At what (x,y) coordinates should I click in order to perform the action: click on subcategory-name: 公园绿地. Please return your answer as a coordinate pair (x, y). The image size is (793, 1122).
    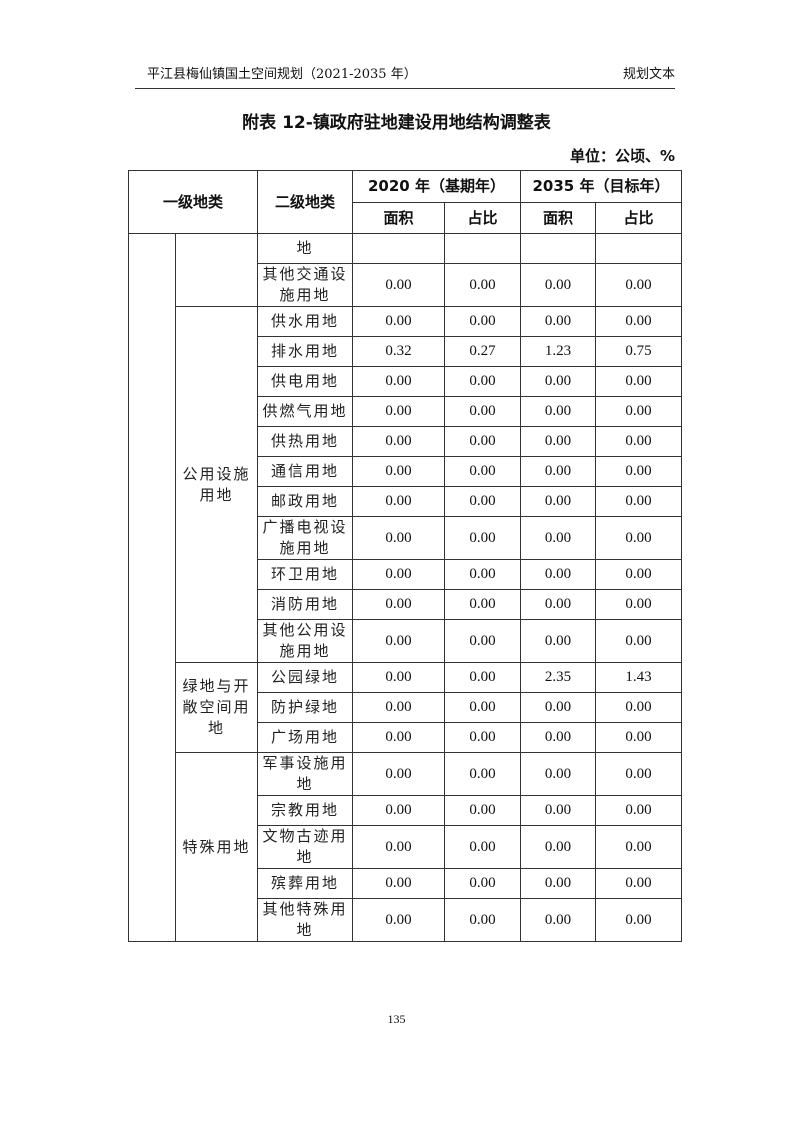
    Looking at the image, I should click on (305, 677).